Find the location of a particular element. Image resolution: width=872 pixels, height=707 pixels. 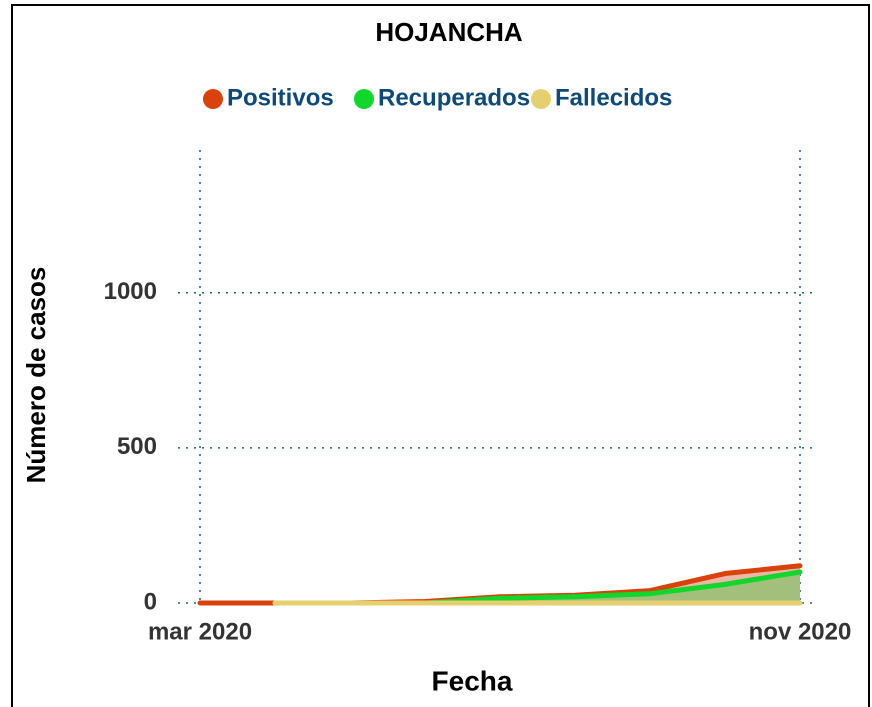

y-axis-label: Número de casos is located at coordinates (36, 375).